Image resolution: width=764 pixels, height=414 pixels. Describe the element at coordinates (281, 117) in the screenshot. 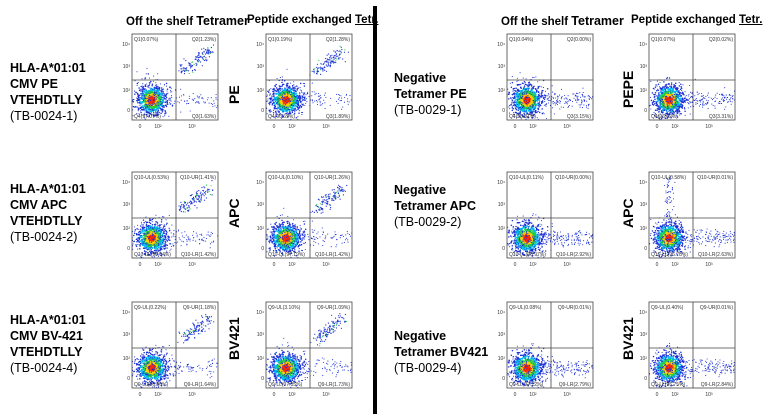

I see `quadrant-ll-label: Q4(96.69%)` at that location.